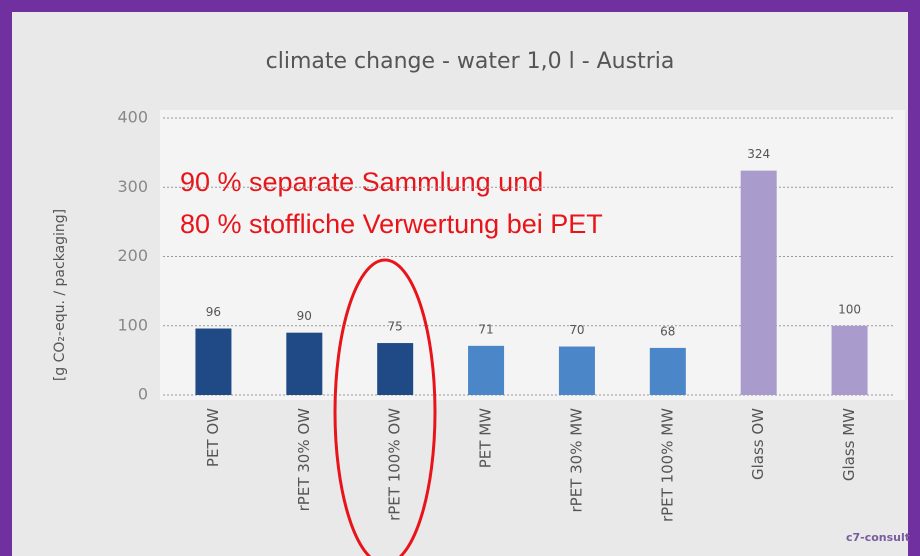  What do you see at coordinates (485, 329) in the screenshot?
I see `value-label: 71` at bounding box center [485, 329].